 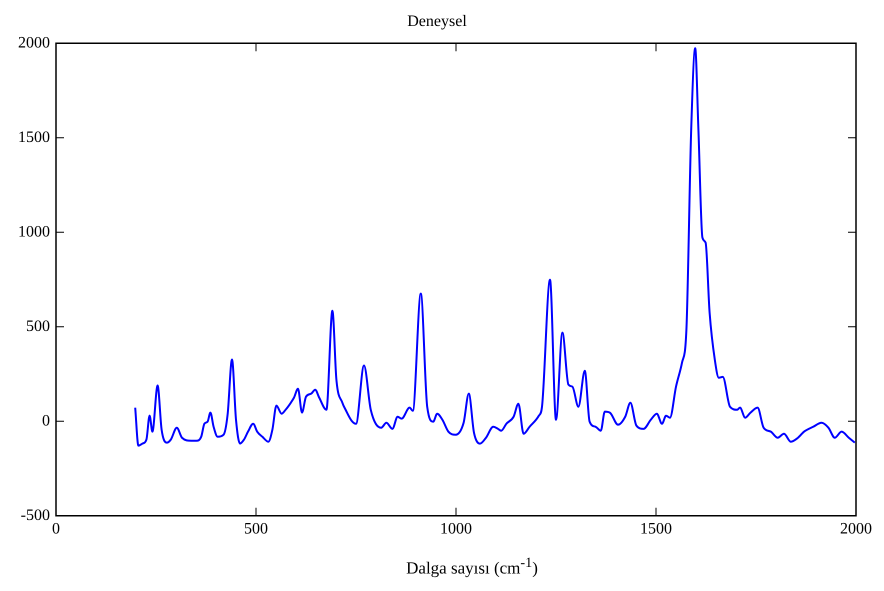 What do you see at coordinates (38, 326) in the screenshot?
I see `y-tick-label: 500` at bounding box center [38, 326].